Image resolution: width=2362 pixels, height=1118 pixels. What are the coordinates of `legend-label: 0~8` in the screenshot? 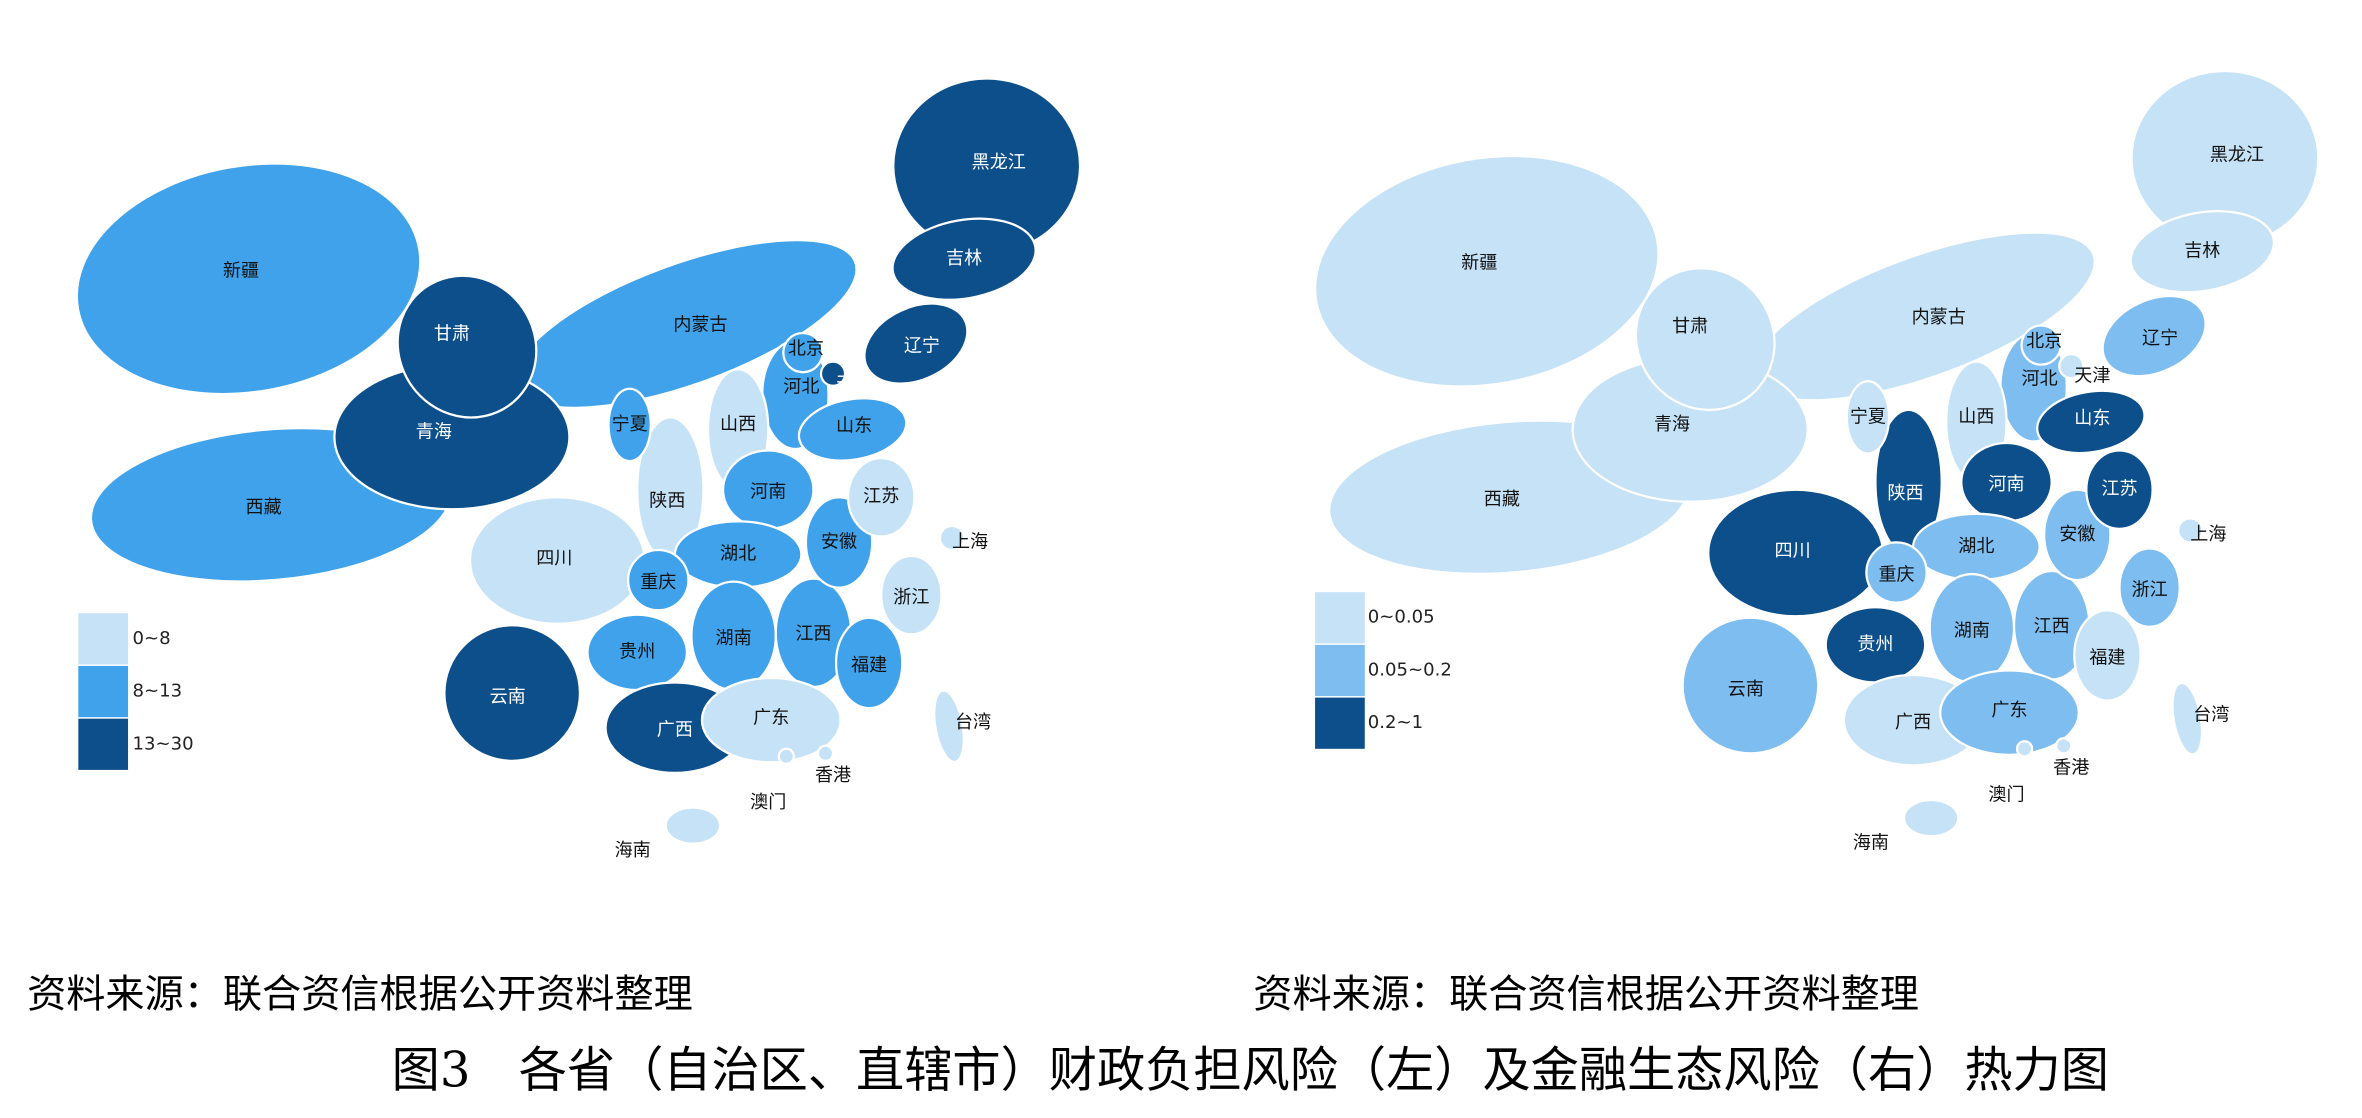 It's located at (152, 638).